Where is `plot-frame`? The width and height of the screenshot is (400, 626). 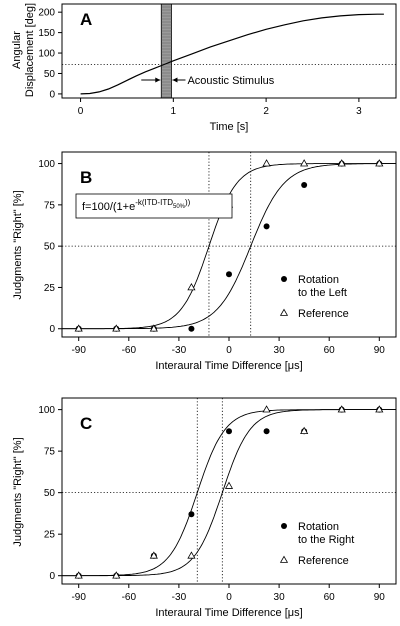
plot-frame is located at coordinates (229, 51).